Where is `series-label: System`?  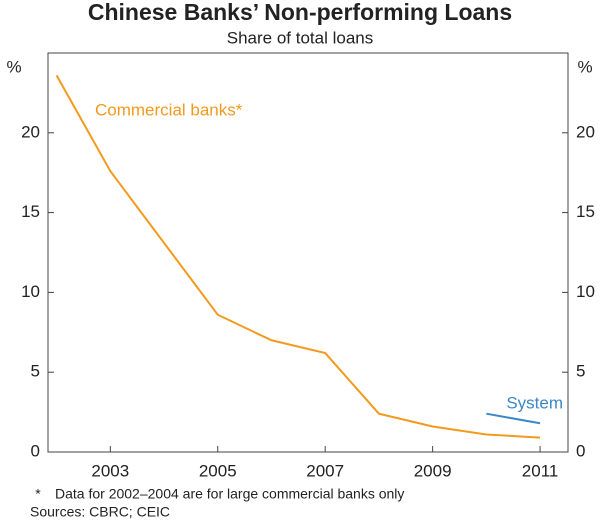
series-label: System is located at coordinates (534, 402).